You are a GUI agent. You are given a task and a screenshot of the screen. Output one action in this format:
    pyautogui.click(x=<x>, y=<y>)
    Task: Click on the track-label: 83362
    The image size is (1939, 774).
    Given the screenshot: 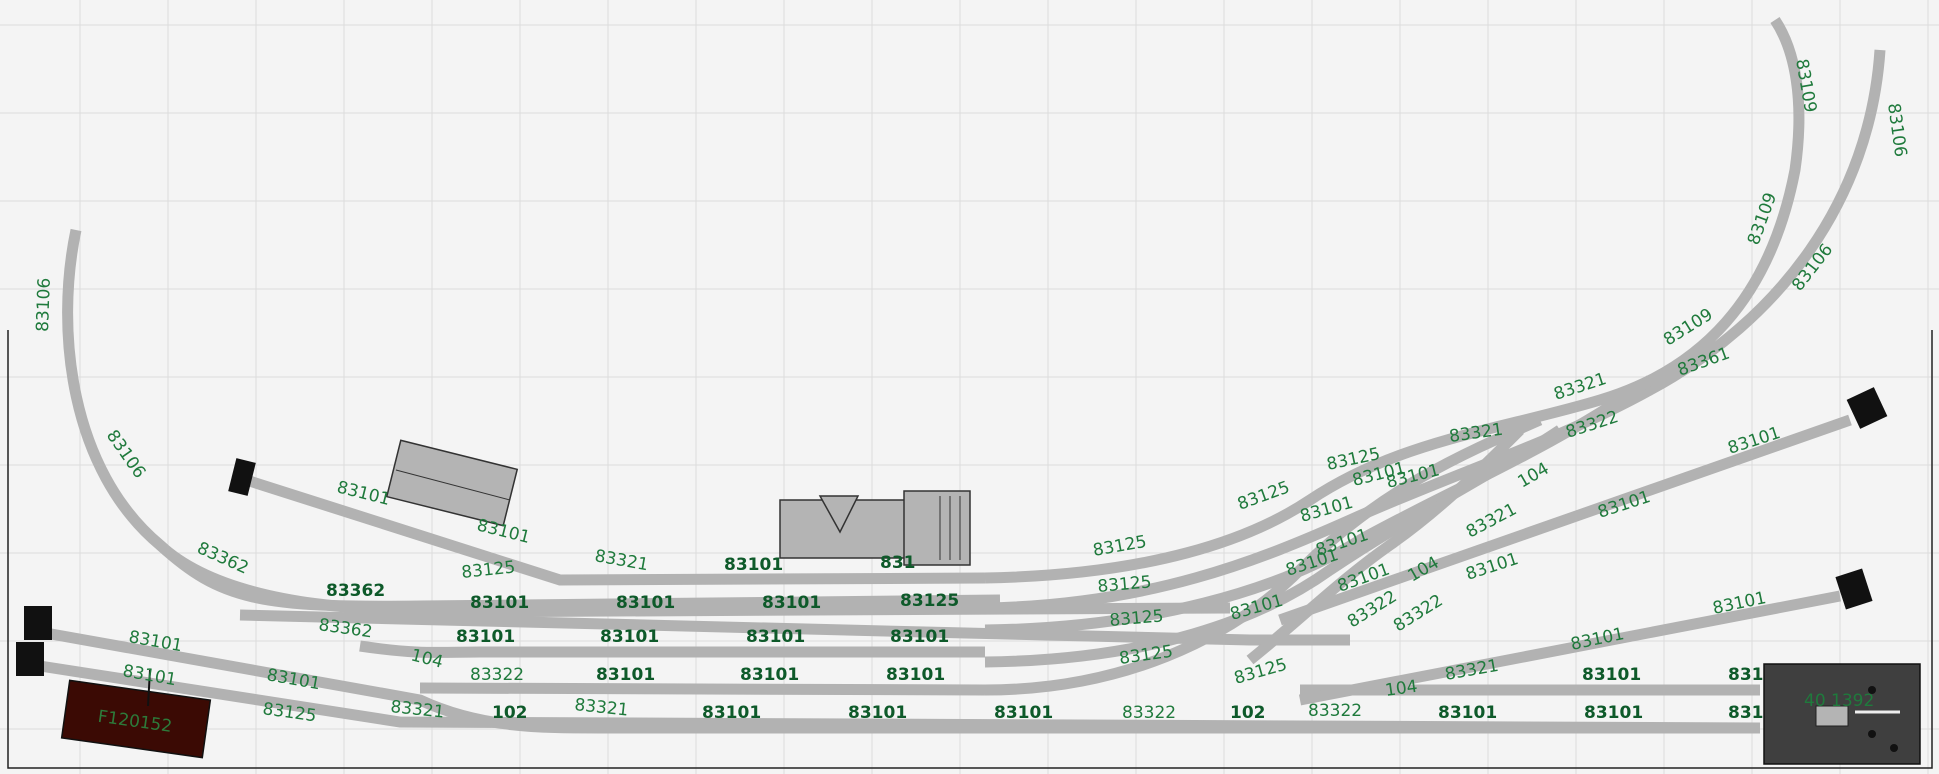 What is the action you would take?
    pyautogui.click(x=355, y=591)
    